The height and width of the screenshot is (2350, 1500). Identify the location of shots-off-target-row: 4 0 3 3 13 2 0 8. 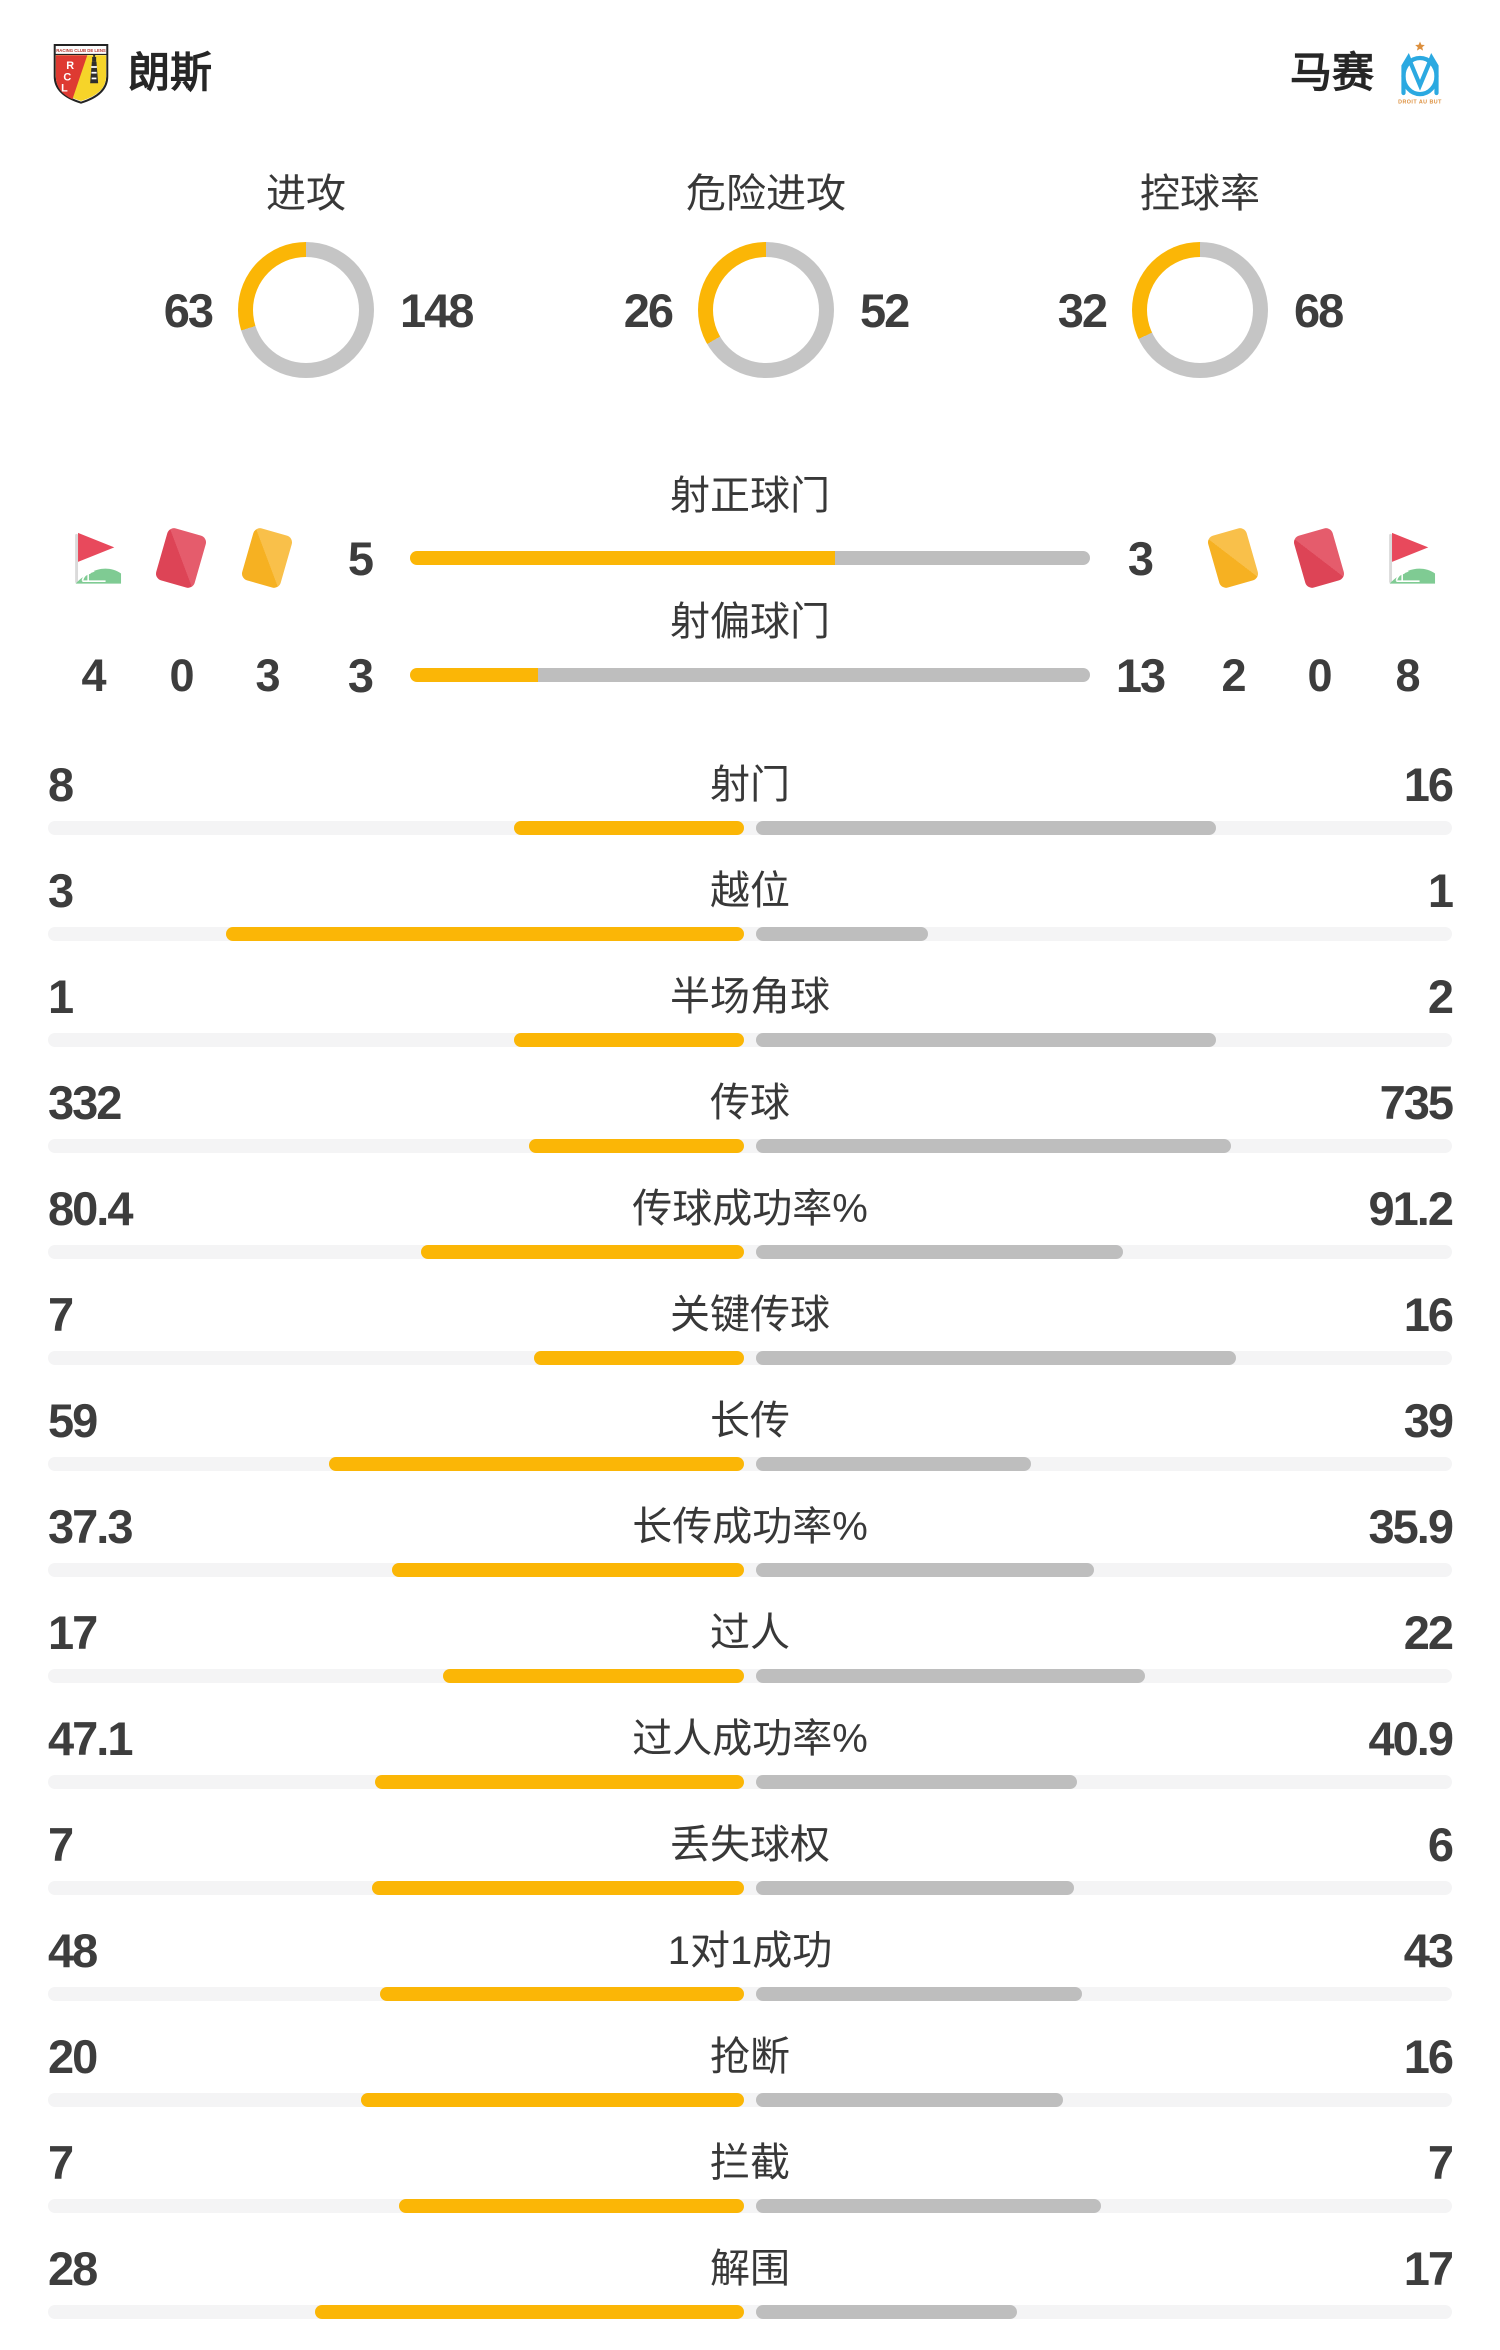
(750, 675).